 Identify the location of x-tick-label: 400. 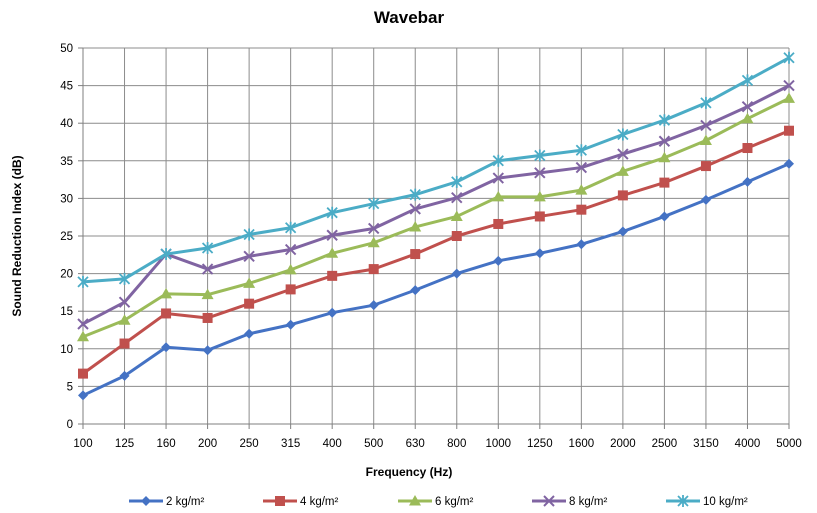
(332, 444).